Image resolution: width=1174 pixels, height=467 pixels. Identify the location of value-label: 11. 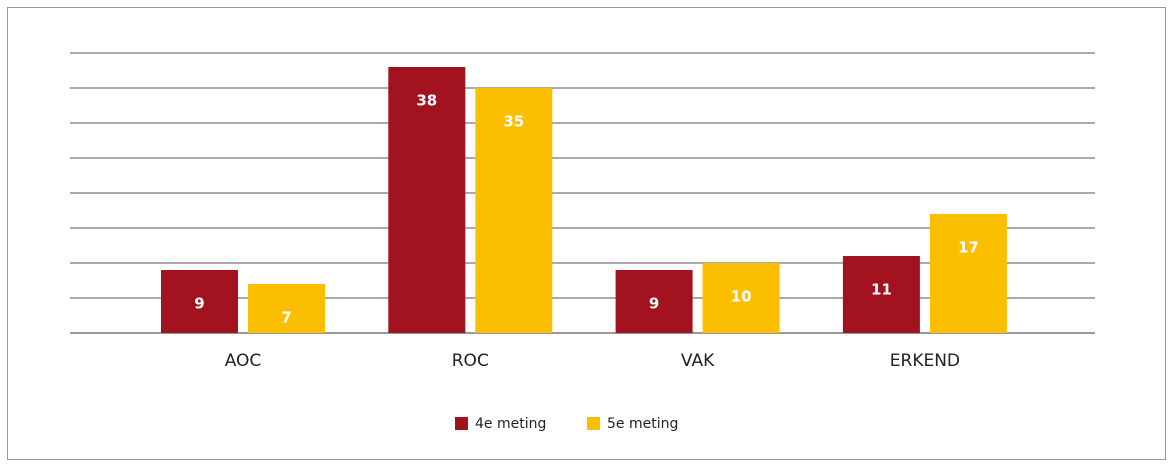
(881, 290).